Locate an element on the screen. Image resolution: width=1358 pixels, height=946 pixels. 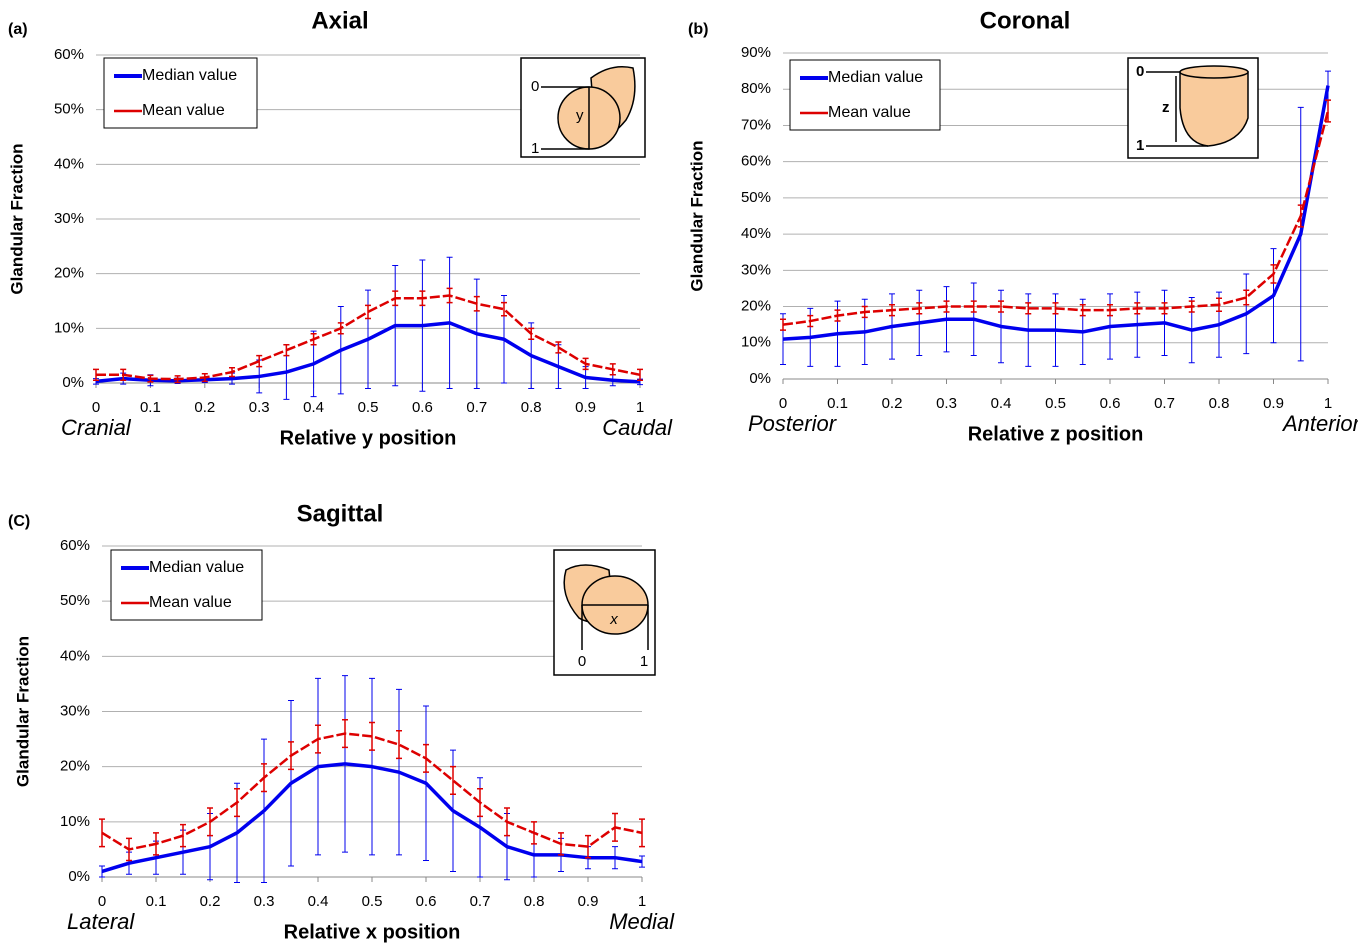
chart-title: Sagittal is located at coordinates (340, 513).